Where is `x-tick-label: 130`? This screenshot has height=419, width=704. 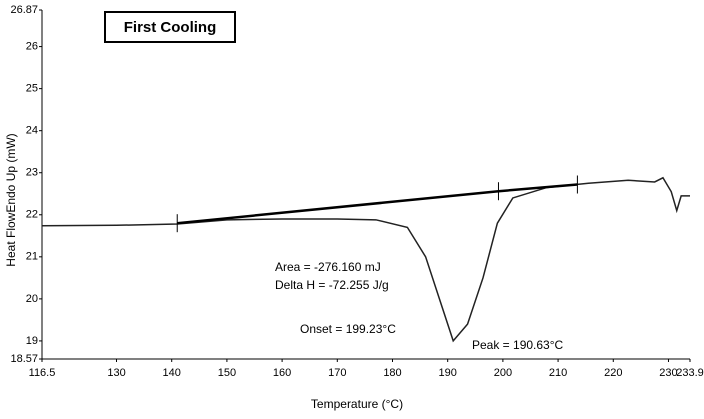 x-tick-label: 130 is located at coordinates (116, 373).